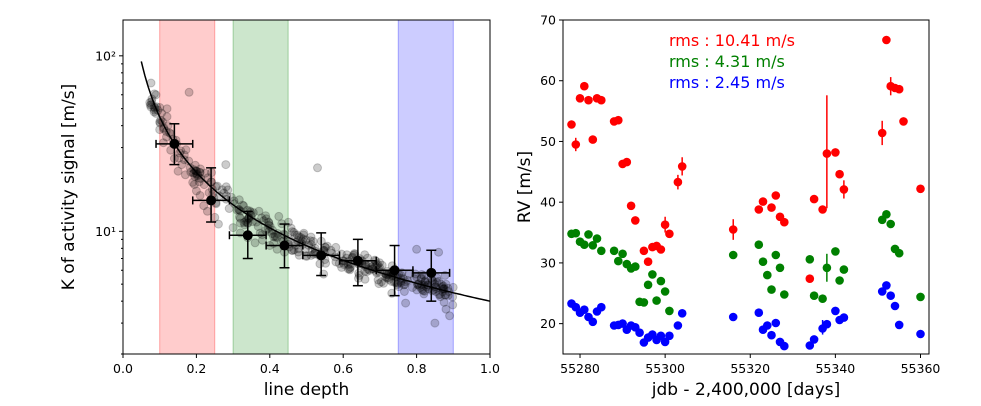 The image size is (981, 406). I want to click on y-tick-label: 50, so click(548, 141).